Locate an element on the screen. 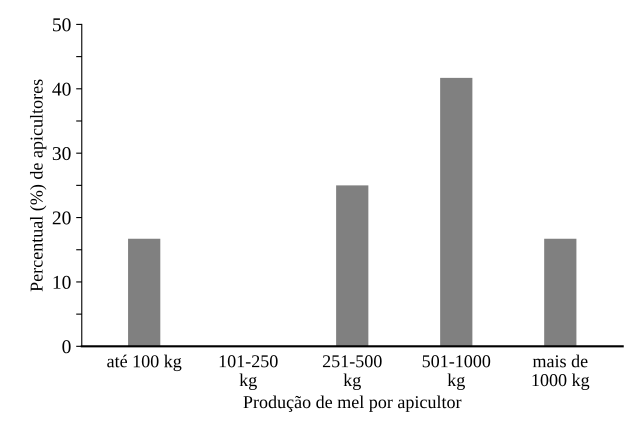  y-tick-label: 50 is located at coordinates (62, 25).